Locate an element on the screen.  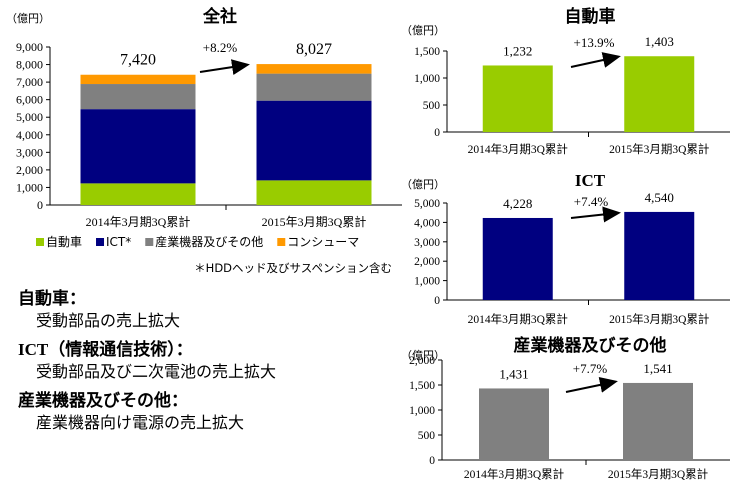
chart-0-category-label: 2014年3月期3Q累計 is located at coordinates (138, 221).